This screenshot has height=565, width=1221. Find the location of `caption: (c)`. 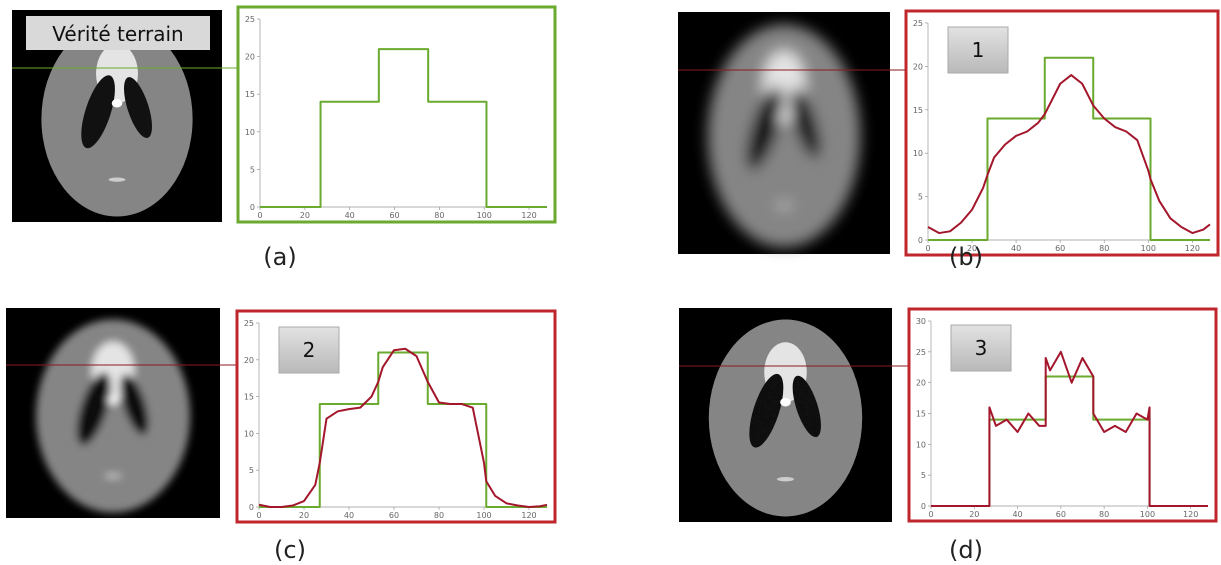

caption: (c) is located at coordinates (290, 550).